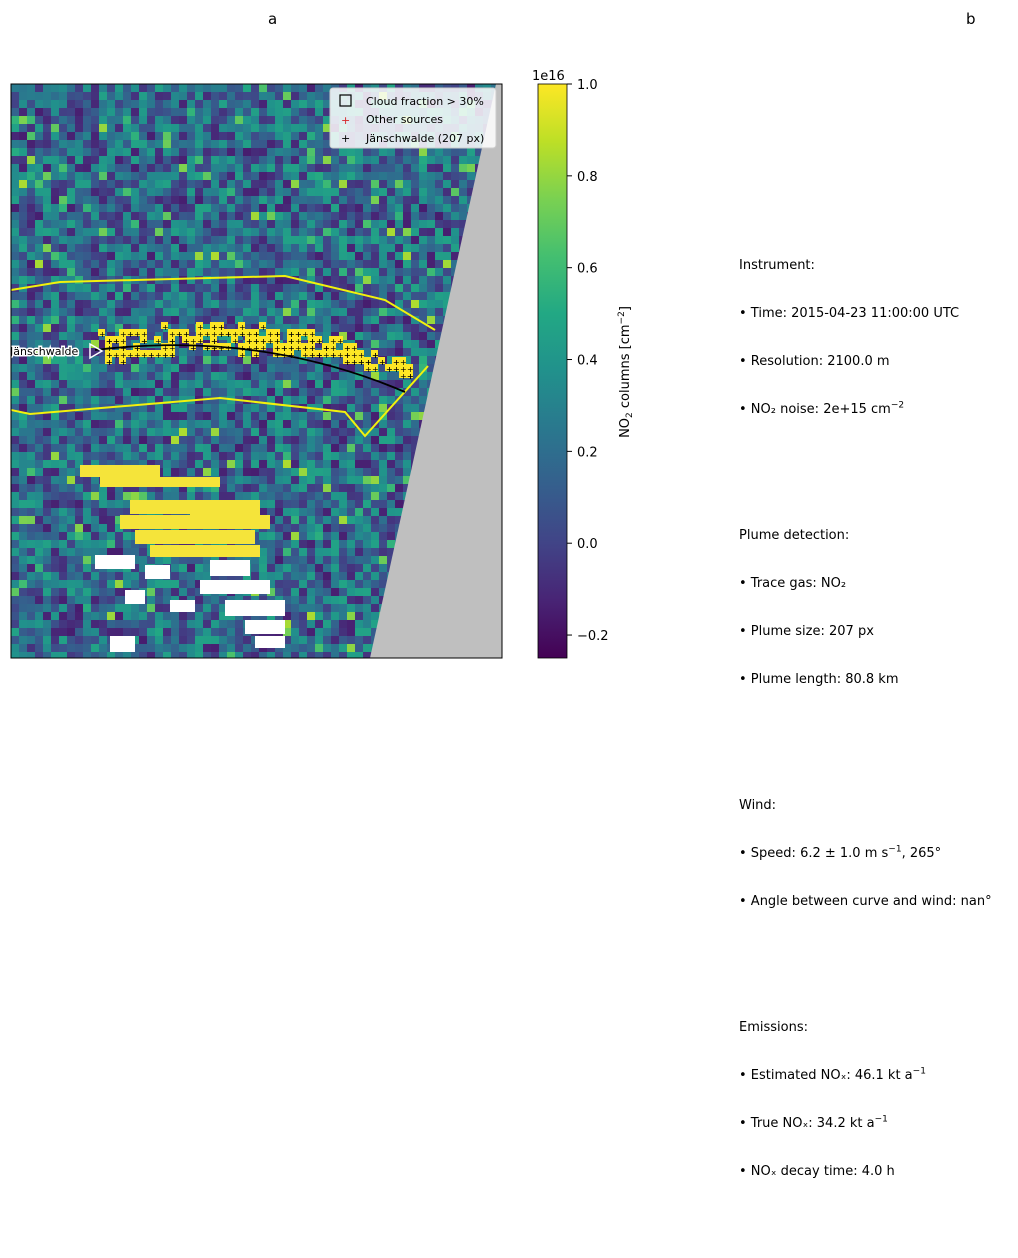 The image size is (1018, 1258). What do you see at coordinates (587, 452) in the screenshot?
I see `colorbar-tick-label: 0.2` at bounding box center [587, 452].